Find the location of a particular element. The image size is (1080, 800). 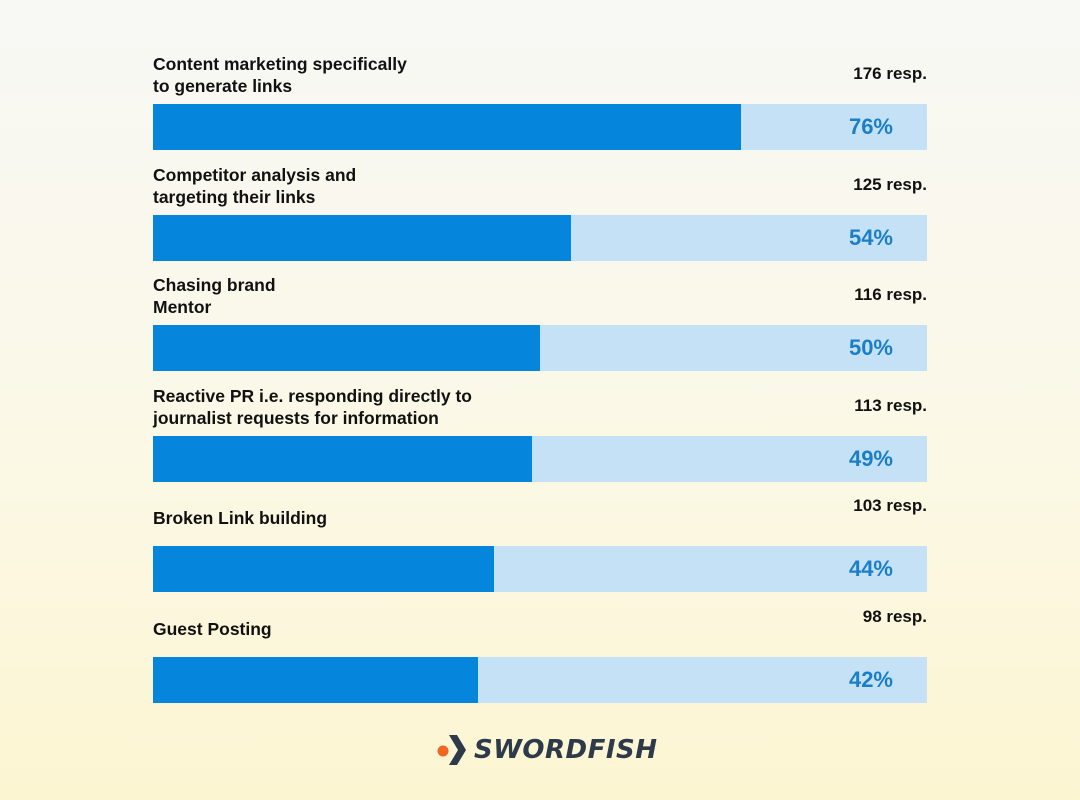

bar-row: Broken Link building 103 resp. 44% is located at coordinates (540, 550).